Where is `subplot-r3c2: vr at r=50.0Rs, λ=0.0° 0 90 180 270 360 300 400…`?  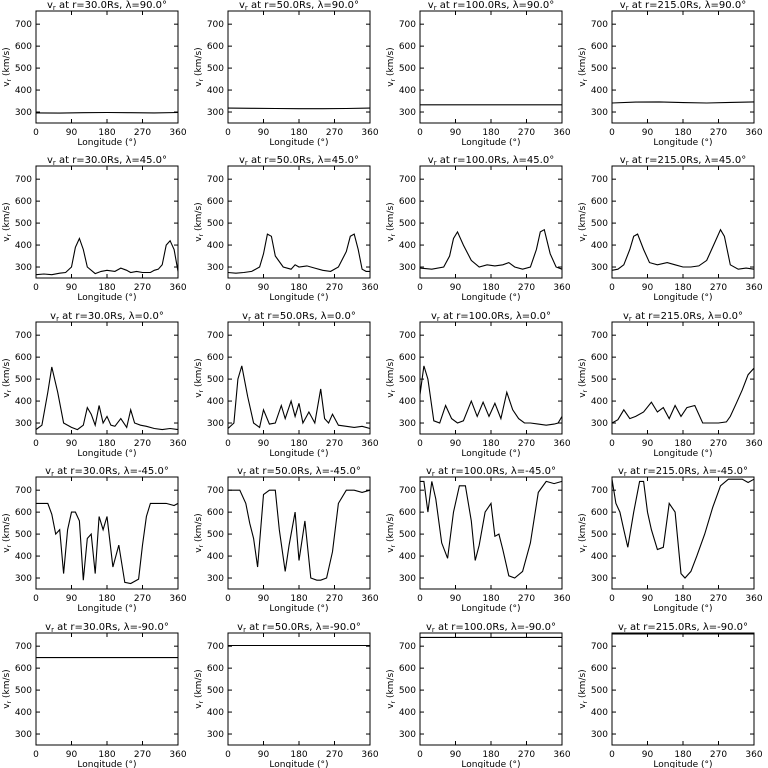 subplot-r3c2: vr at r=50.0Rs, λ=0.0° 0 90 180 270 360 300 400… is located at coordinates (286, 385).